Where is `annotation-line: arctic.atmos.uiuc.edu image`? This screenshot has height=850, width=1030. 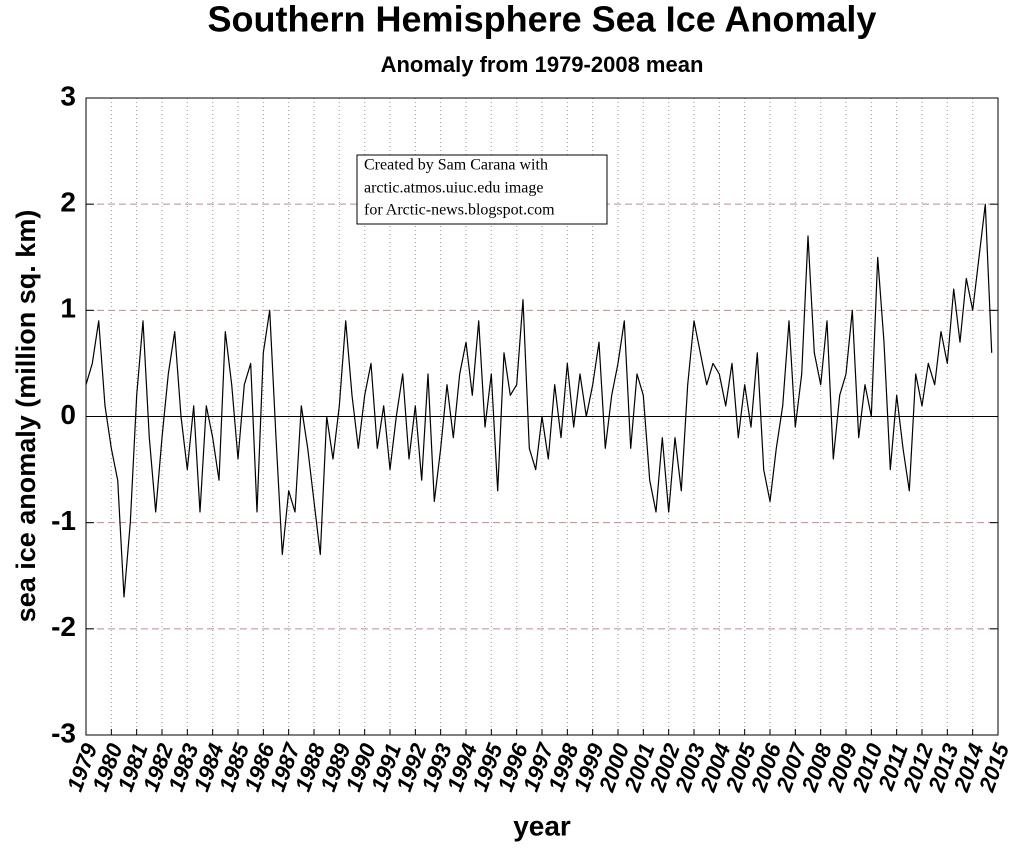
annotation-line: arctic.atmos.uiuc.edu image is located at coordinates (453, 188).